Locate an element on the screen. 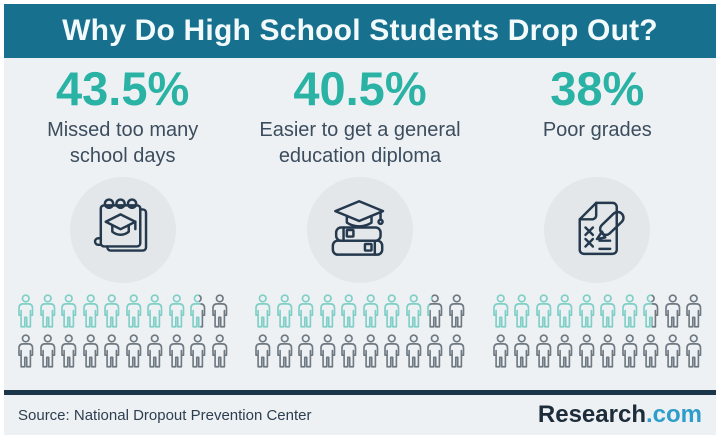  stat-percent: 38% is located at coordinates (597, 88).